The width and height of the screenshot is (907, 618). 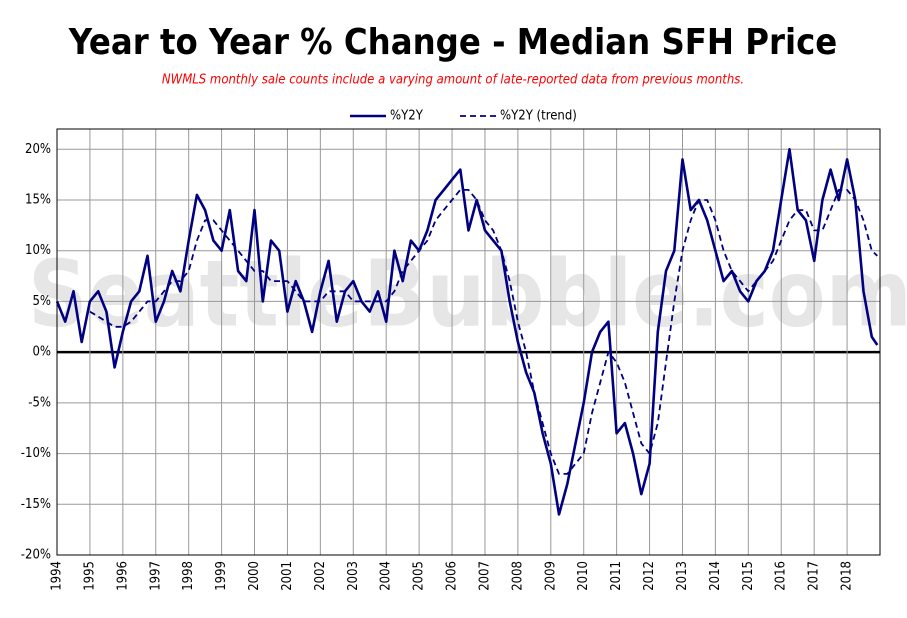 I want to click on x-tick-label: 1997, so click(x=155, y=576).